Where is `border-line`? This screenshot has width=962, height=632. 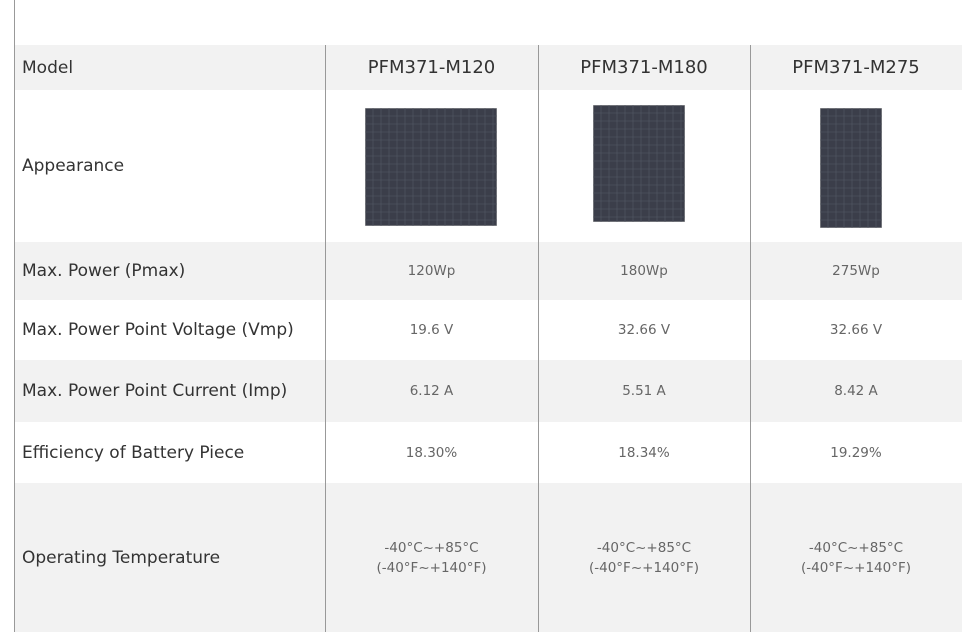 border-line is located at coordinates (14, 316).